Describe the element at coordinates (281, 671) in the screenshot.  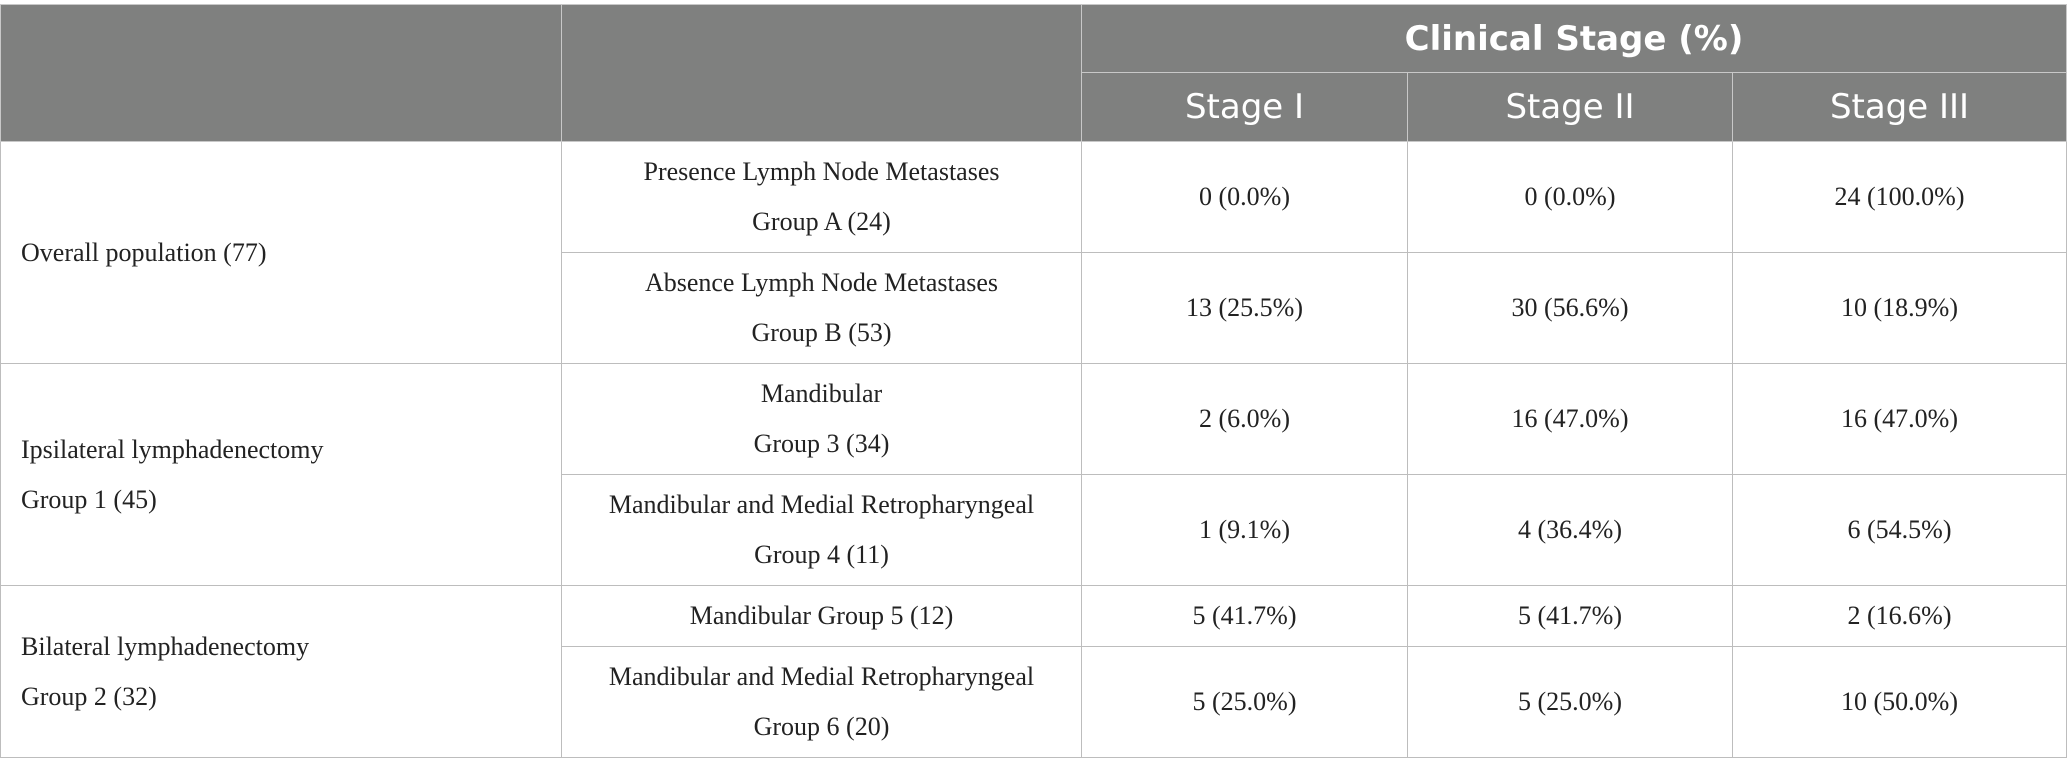
I see `section-label-bilateral-lymphadenectomy: Bilateral lymphadenectomy Group 2 (32)` at that location.